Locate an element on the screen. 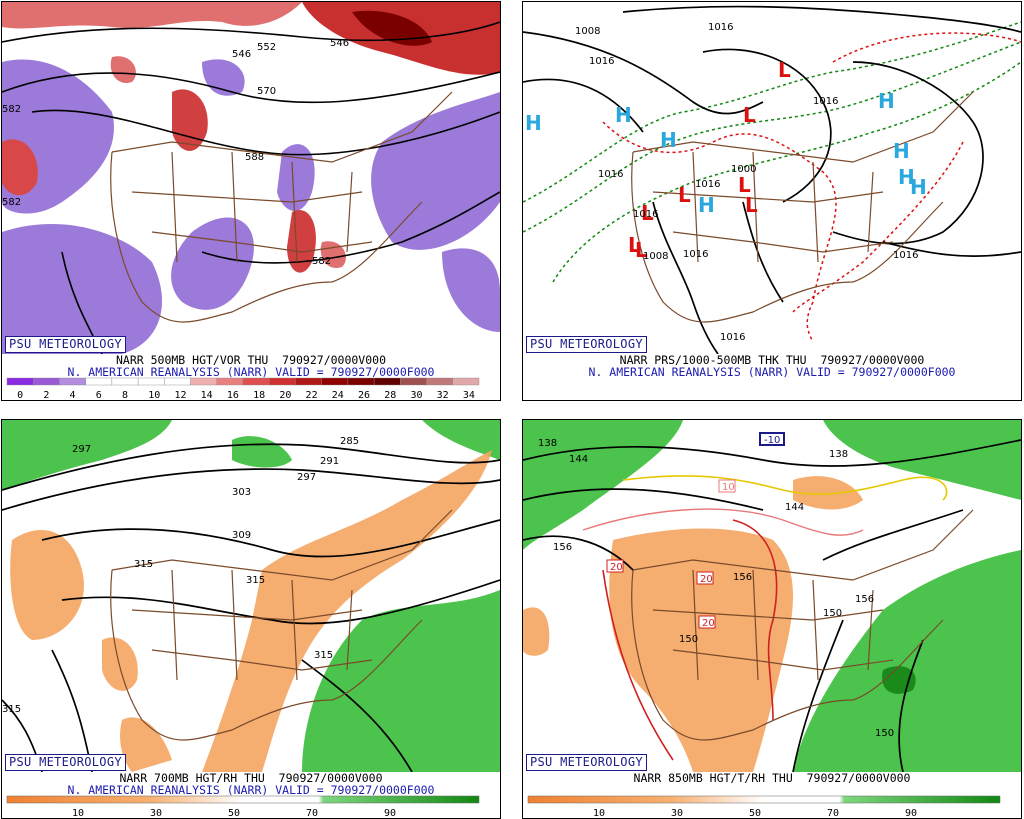 The image size is (1024, 819). scale-label: 24 is located at coordinates (338, 395).